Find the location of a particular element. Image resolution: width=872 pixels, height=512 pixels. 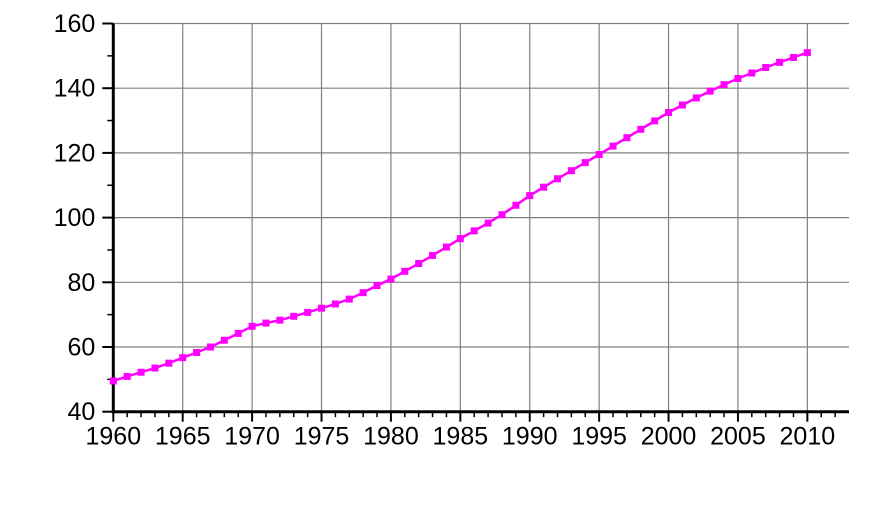

y-tick-labels: 40 60 80 100 120 140 160 is located at coordinates (75, 218).